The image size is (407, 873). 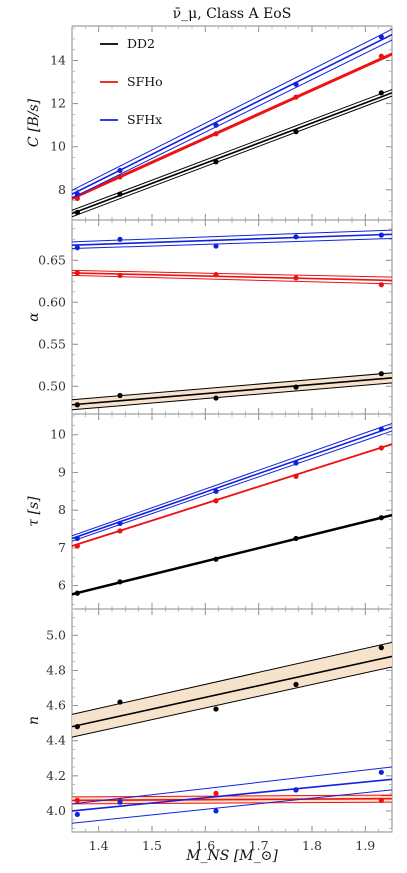 I want to click on fit-line-SFHx-band_hi, so click(x=232, y=479).